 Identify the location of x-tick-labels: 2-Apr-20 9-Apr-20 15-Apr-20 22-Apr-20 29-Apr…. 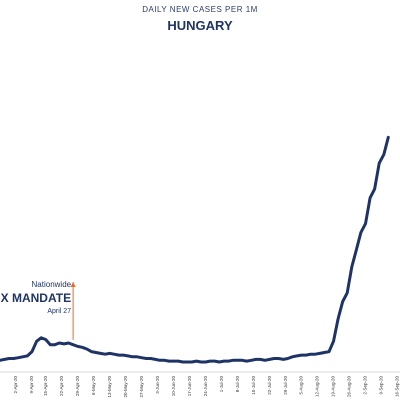
(206, 387).